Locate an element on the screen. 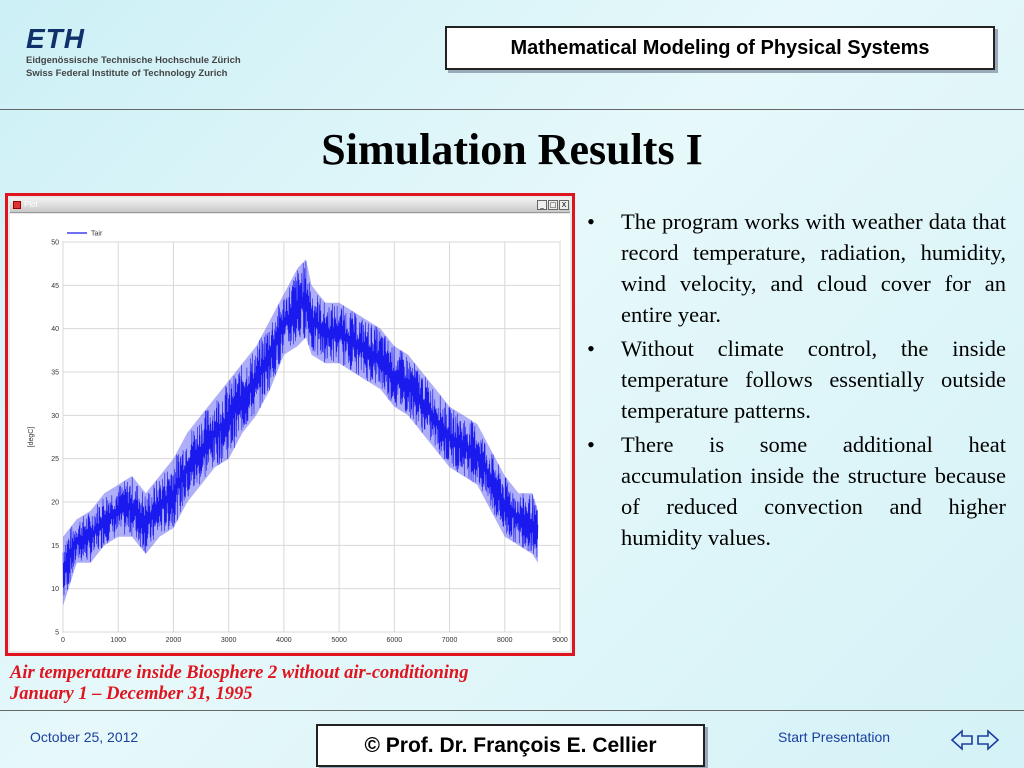 This screenshot has height=768, width=1024. forward-arrow-icon is located at coordinates (988, 740).